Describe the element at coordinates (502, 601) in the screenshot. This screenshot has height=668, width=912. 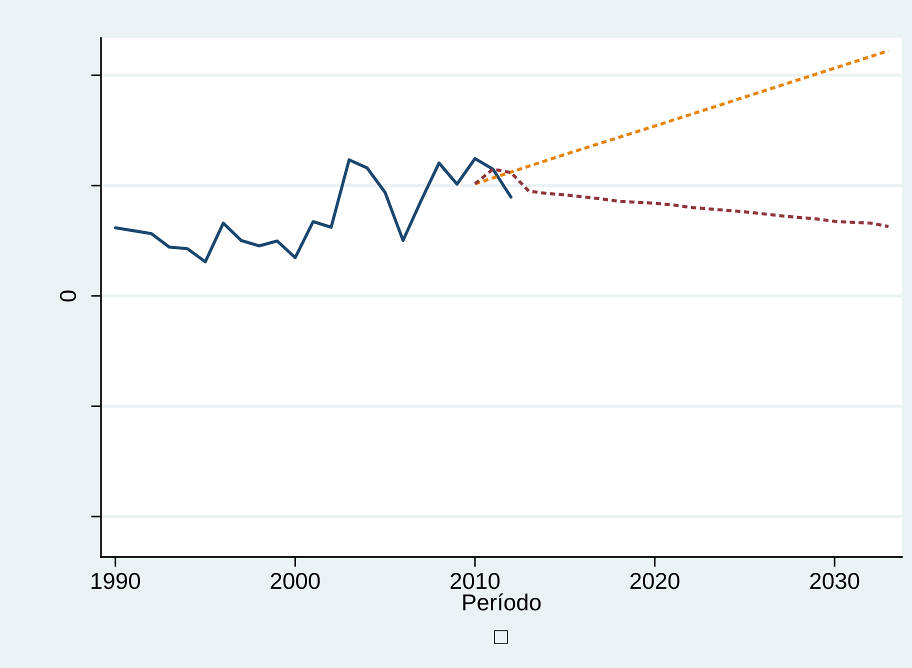
I see `x-axis-title: Período` at that location.